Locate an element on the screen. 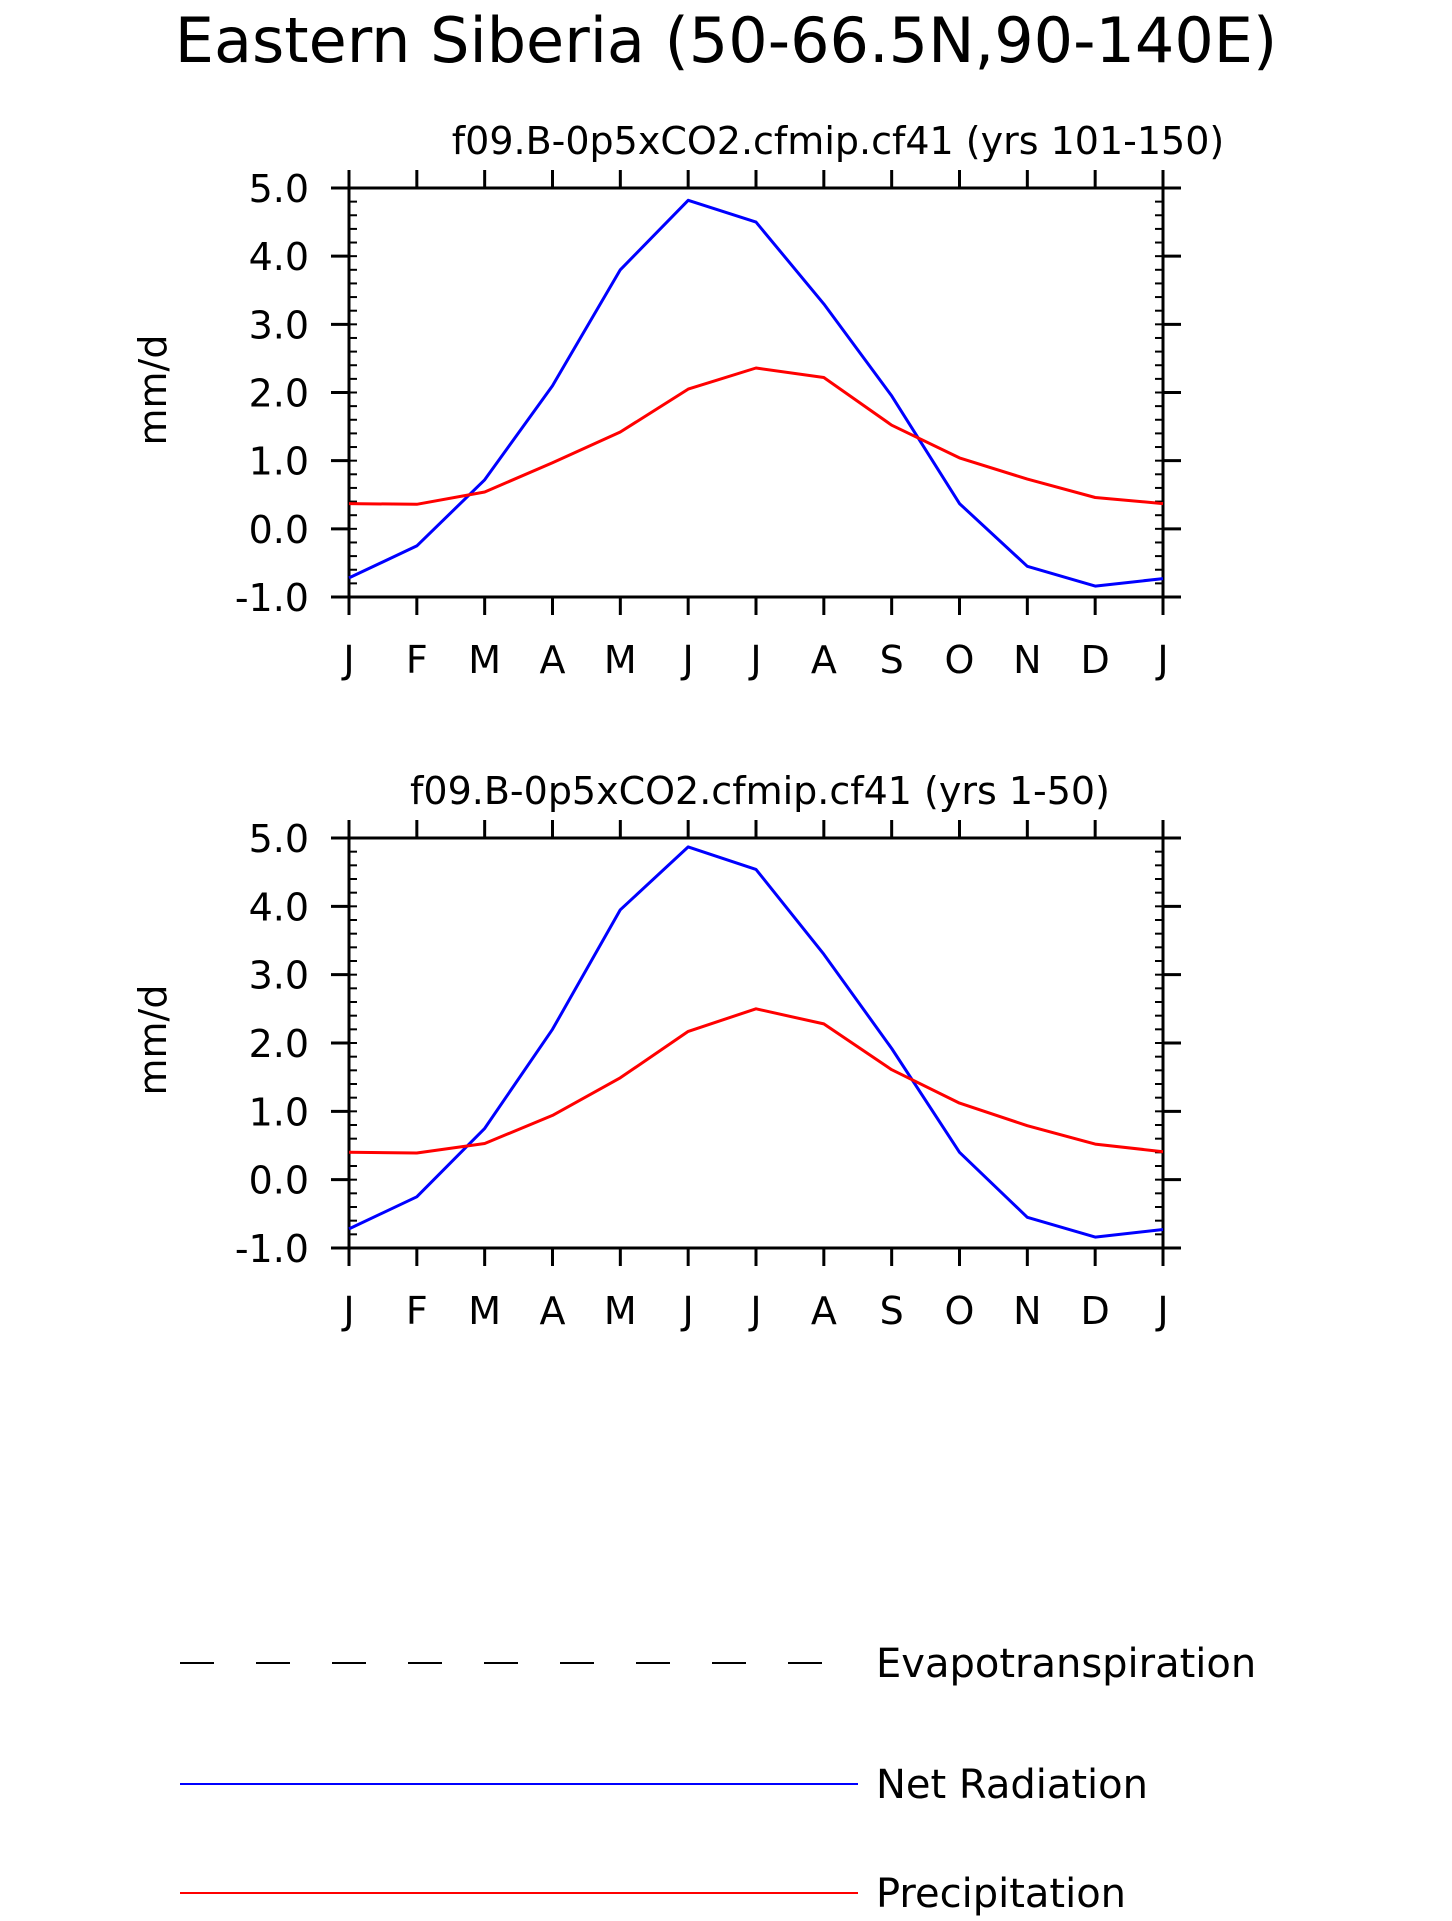 This screenshot has height=1921, width=1452. chart-title-bottom: f09.B-0p5xCO2.cfmip.cf41 (yrs 1-50) is located at coordinates (760, 791).